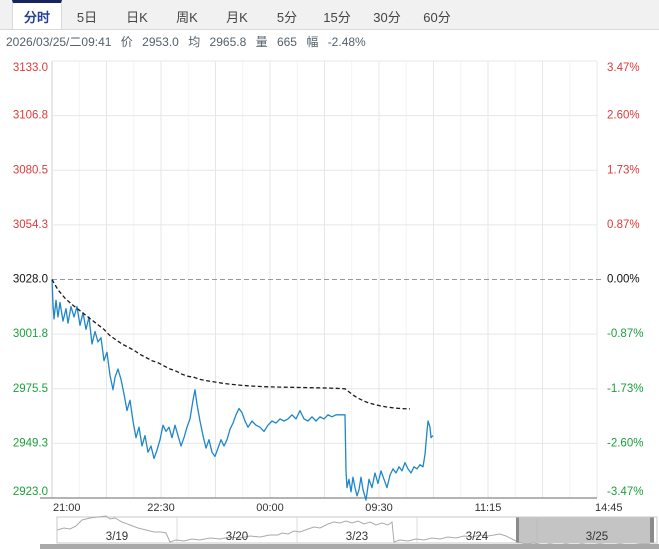  I want to click on x-axis-label: 00:00, so click(270, 508).